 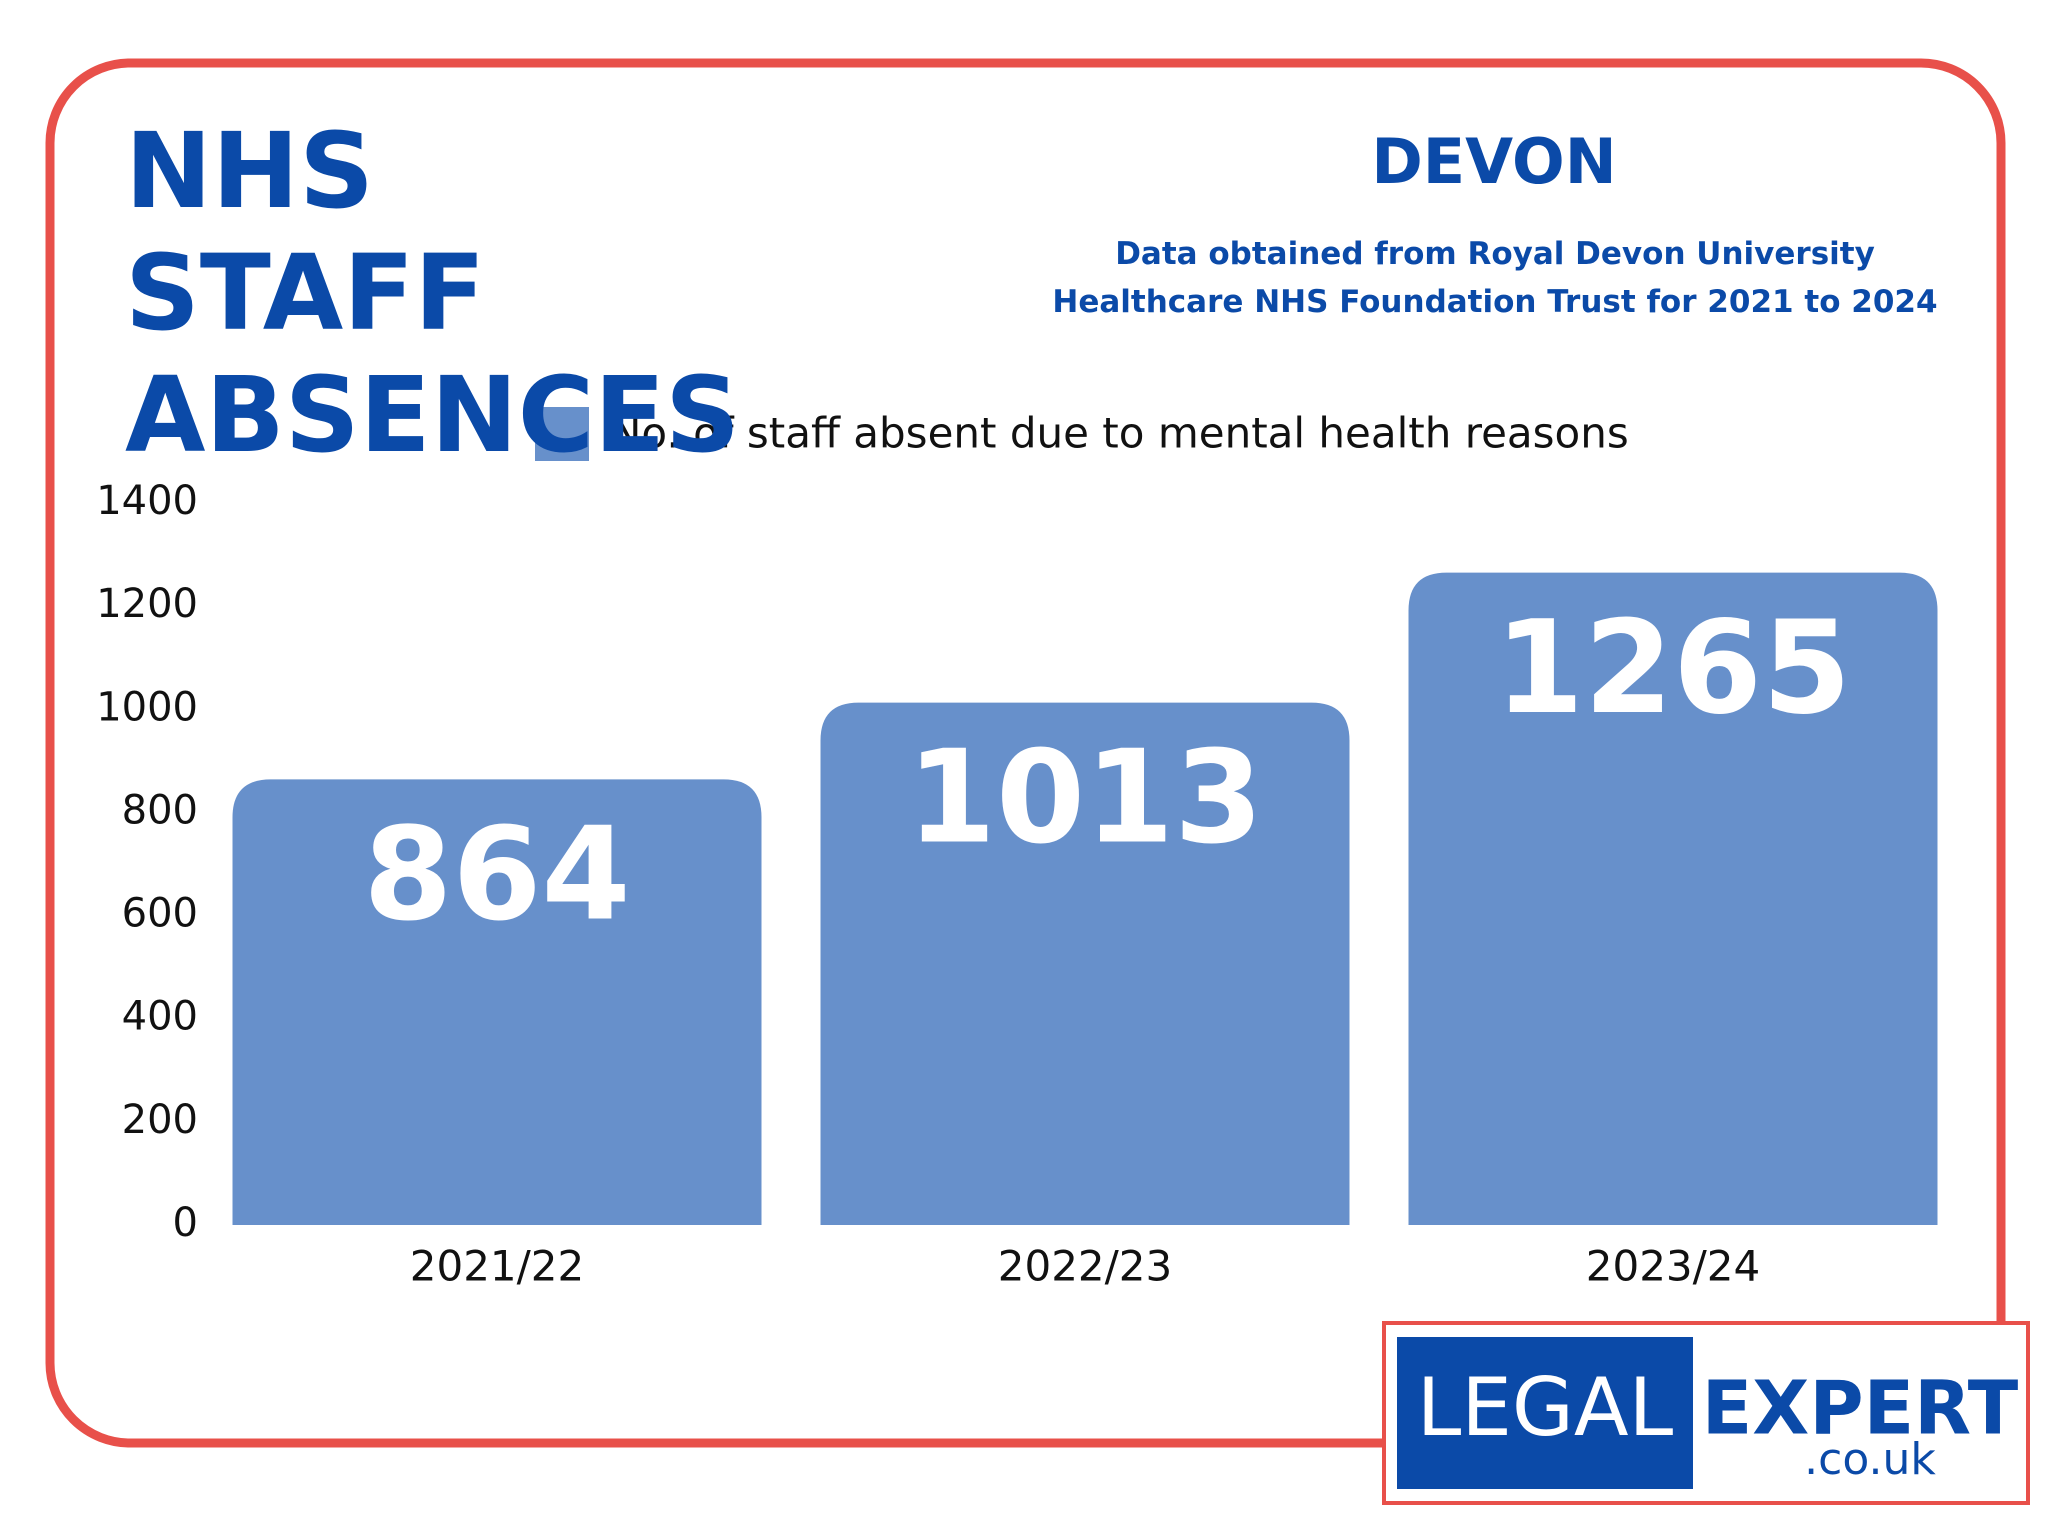 I want to click on y-tick-label: 200, so click(x=160, y=1120).